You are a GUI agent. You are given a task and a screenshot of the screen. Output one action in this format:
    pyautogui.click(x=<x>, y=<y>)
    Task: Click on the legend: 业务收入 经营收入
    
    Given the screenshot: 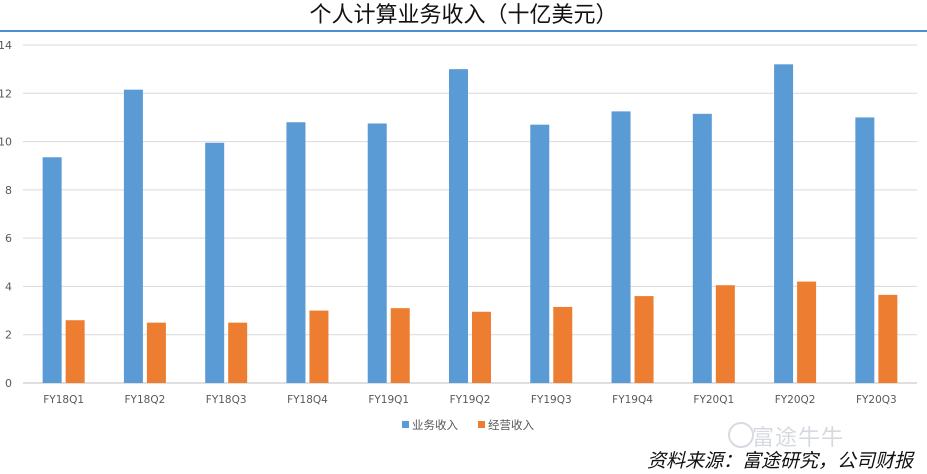 What is the action you would take?
    pyautogui.click(x=468, y=425)
    